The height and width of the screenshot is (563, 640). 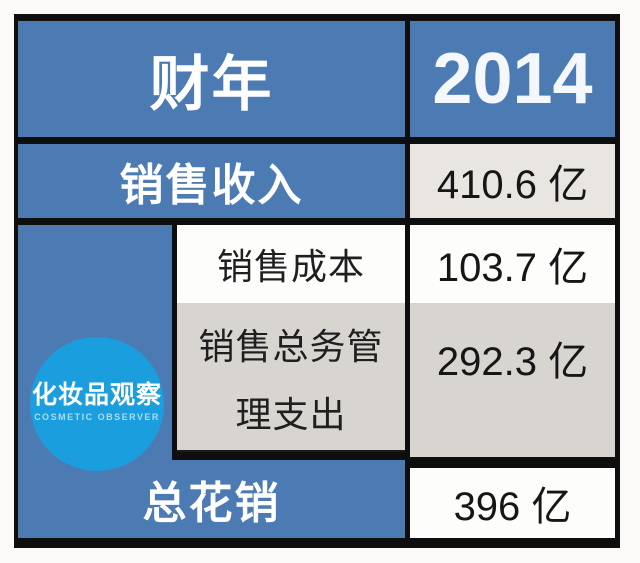 I want to click on sga-label-line1: 销售总务管, so click(x=291, y=346).